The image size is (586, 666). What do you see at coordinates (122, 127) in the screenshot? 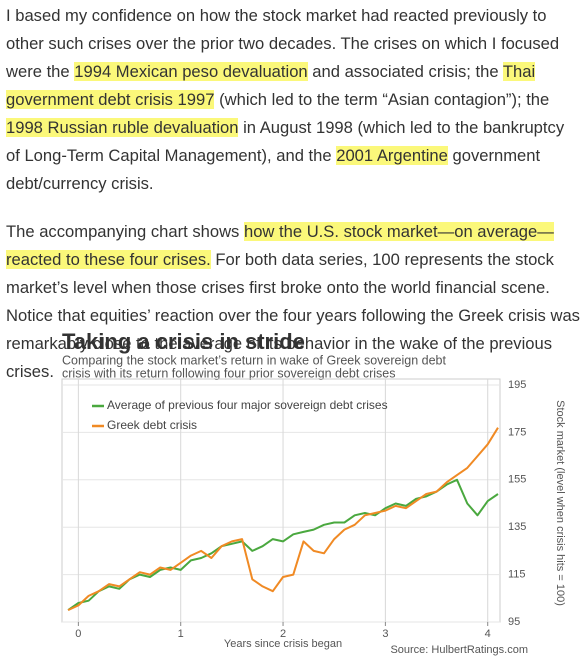
I see `highlighted-text: 1998 Russian ruble devaluation` at bounding box center [122, 127].